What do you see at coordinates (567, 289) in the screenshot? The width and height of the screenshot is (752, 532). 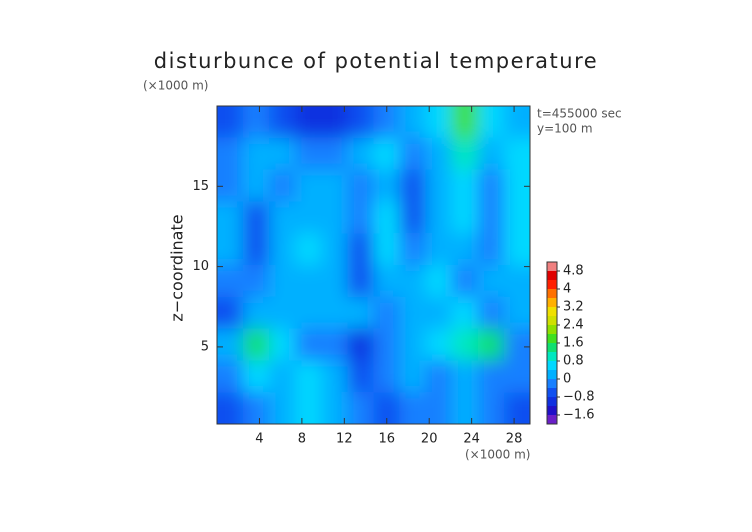 I see `colorbar-label: 4` at bounding box center [567, 289].